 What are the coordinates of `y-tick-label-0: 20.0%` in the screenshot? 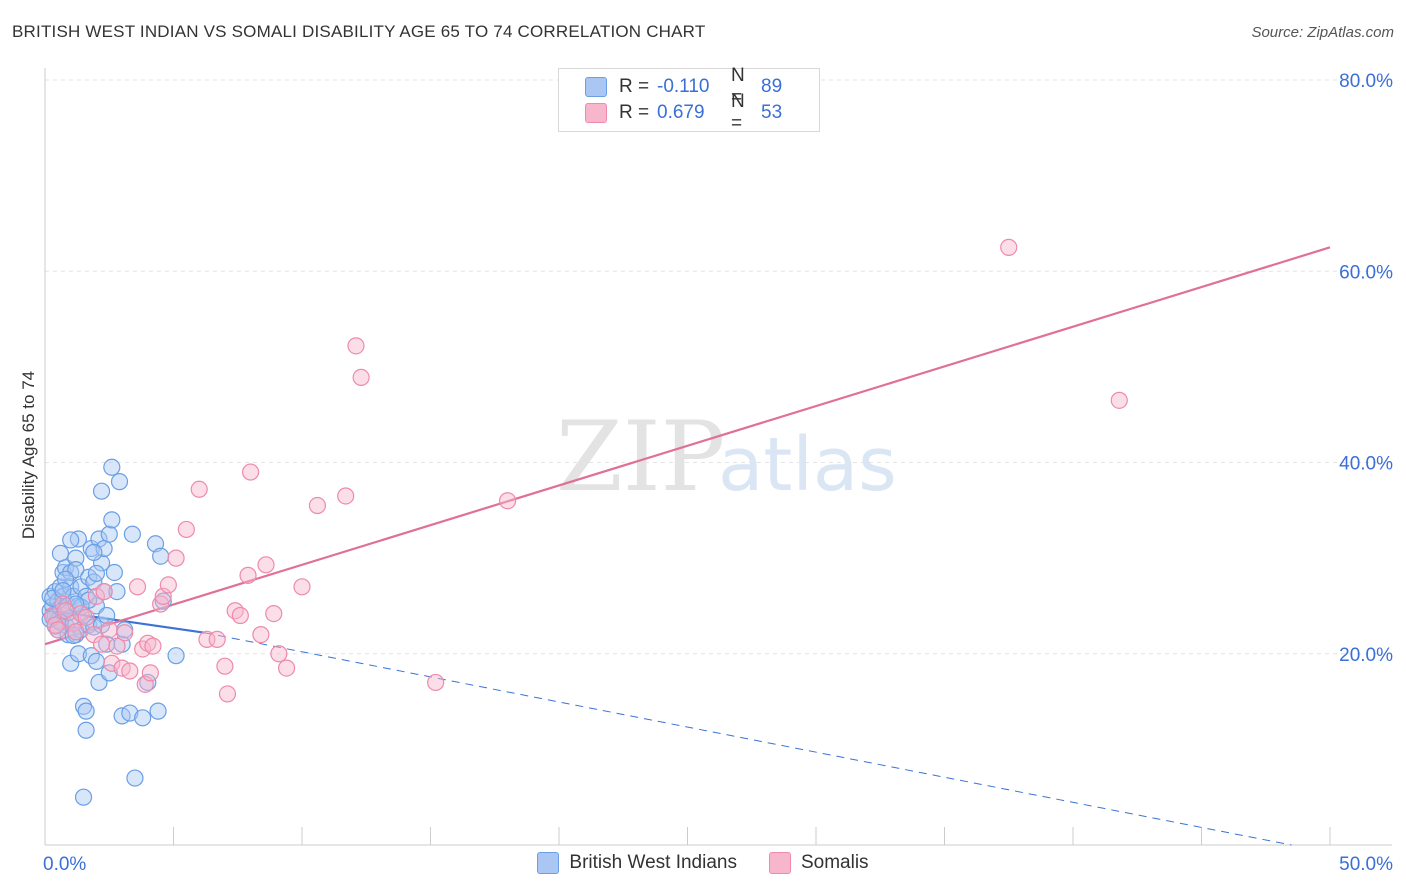 It's located at (1366, 655).